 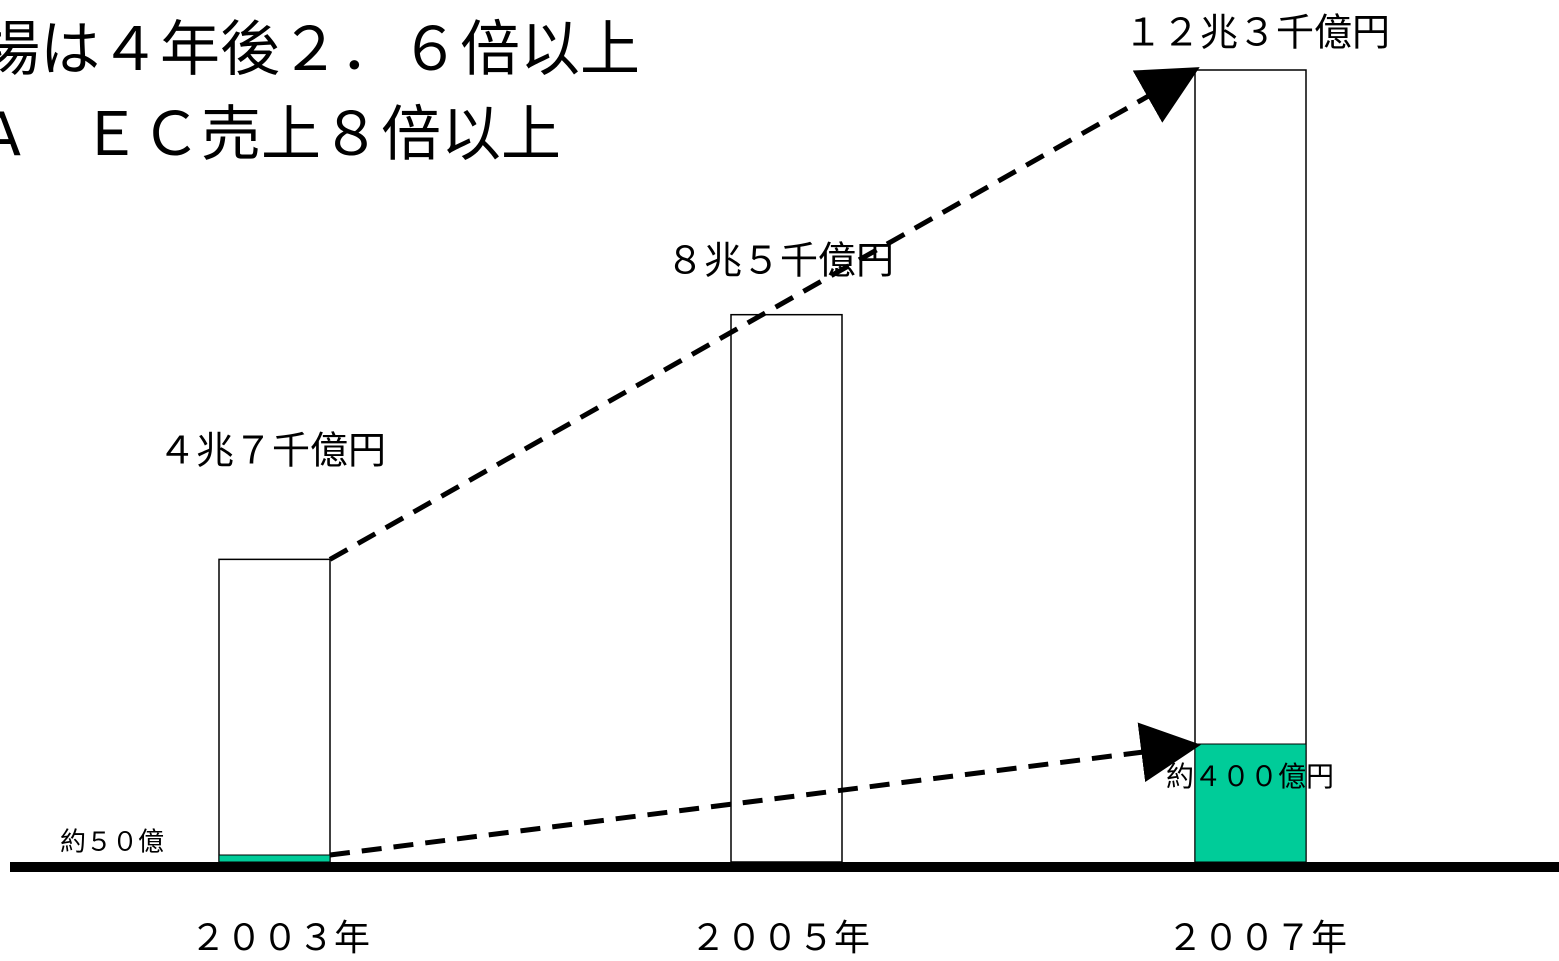 What do you see at coordinates (1257, 938) in the screenshot?
I see `category-label-2: ２００７年` at bounding box center [1257, 938].